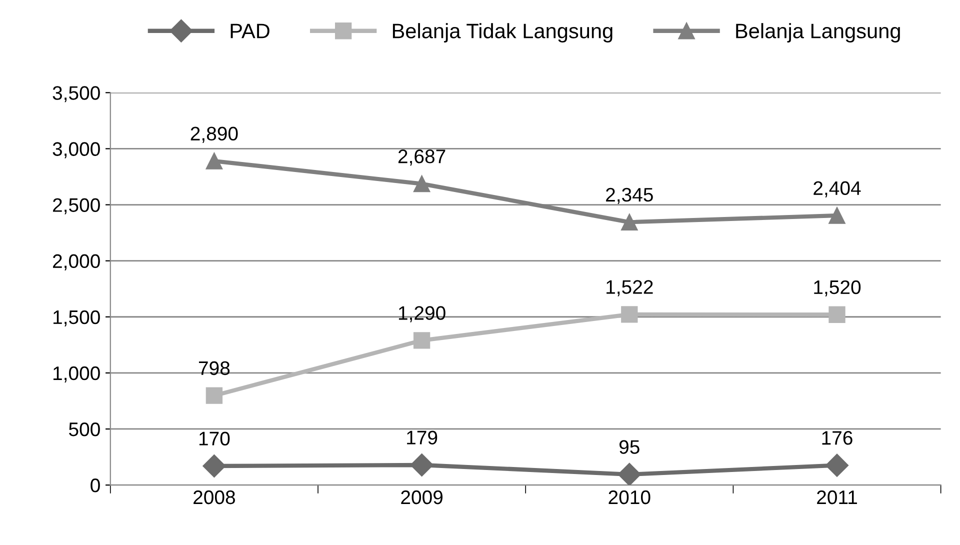 Image resolution: width=960 pixels, height=545 pixels. Describe the element at coordinates (422, 158) in the screenshot. I see `data-label: 2,687` at that location.